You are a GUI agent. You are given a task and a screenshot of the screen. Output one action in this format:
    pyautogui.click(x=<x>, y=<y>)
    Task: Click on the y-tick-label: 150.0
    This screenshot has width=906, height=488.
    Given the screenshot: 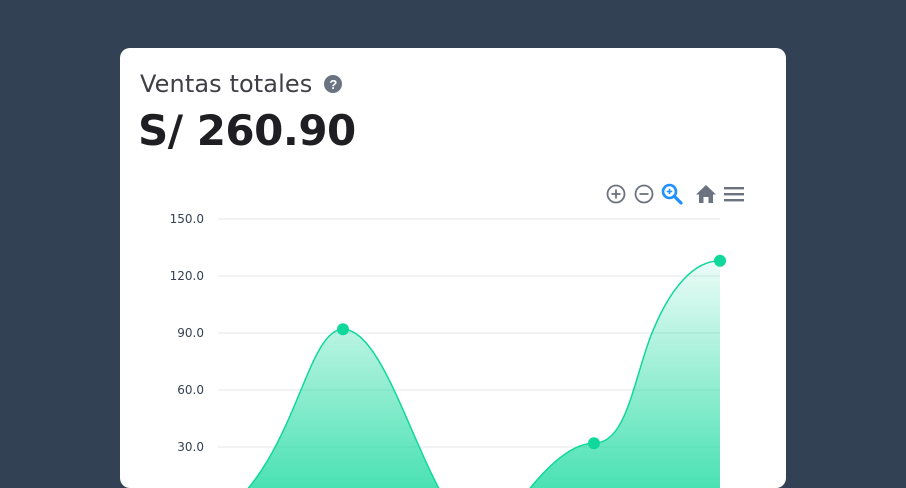 What is the action you would take?
    pyautogui.click(x=187, y=219)
    